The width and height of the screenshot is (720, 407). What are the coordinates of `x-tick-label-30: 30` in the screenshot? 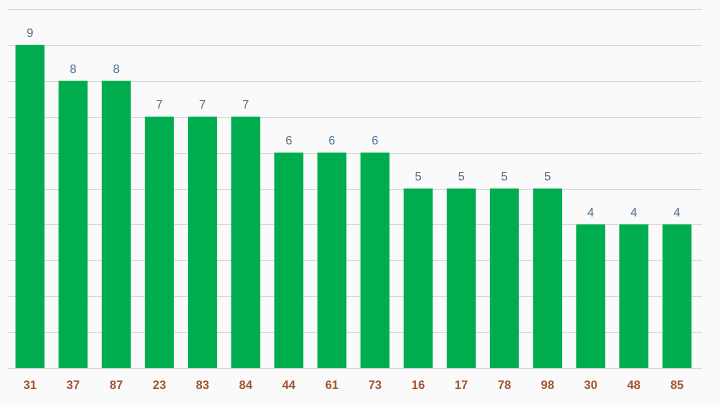 It's located at (591, 385).